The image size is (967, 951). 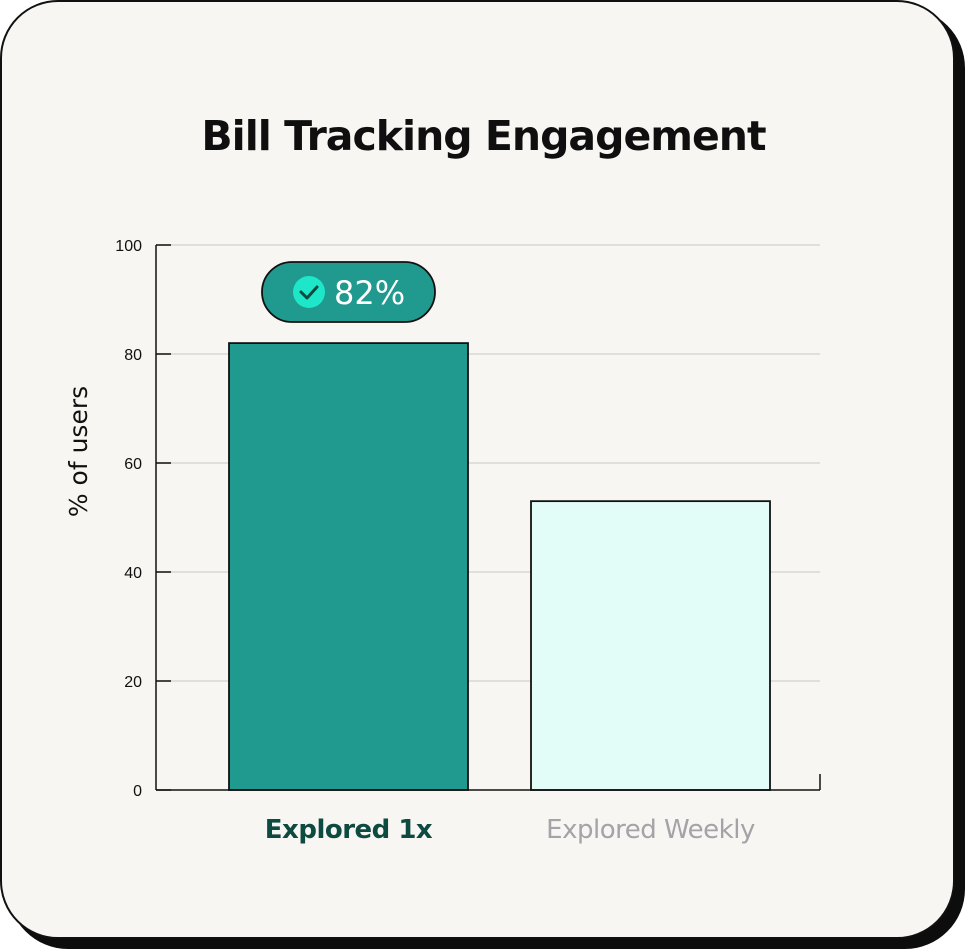 I want to click on y-tick-label: 100, so click(x=128, y=246).